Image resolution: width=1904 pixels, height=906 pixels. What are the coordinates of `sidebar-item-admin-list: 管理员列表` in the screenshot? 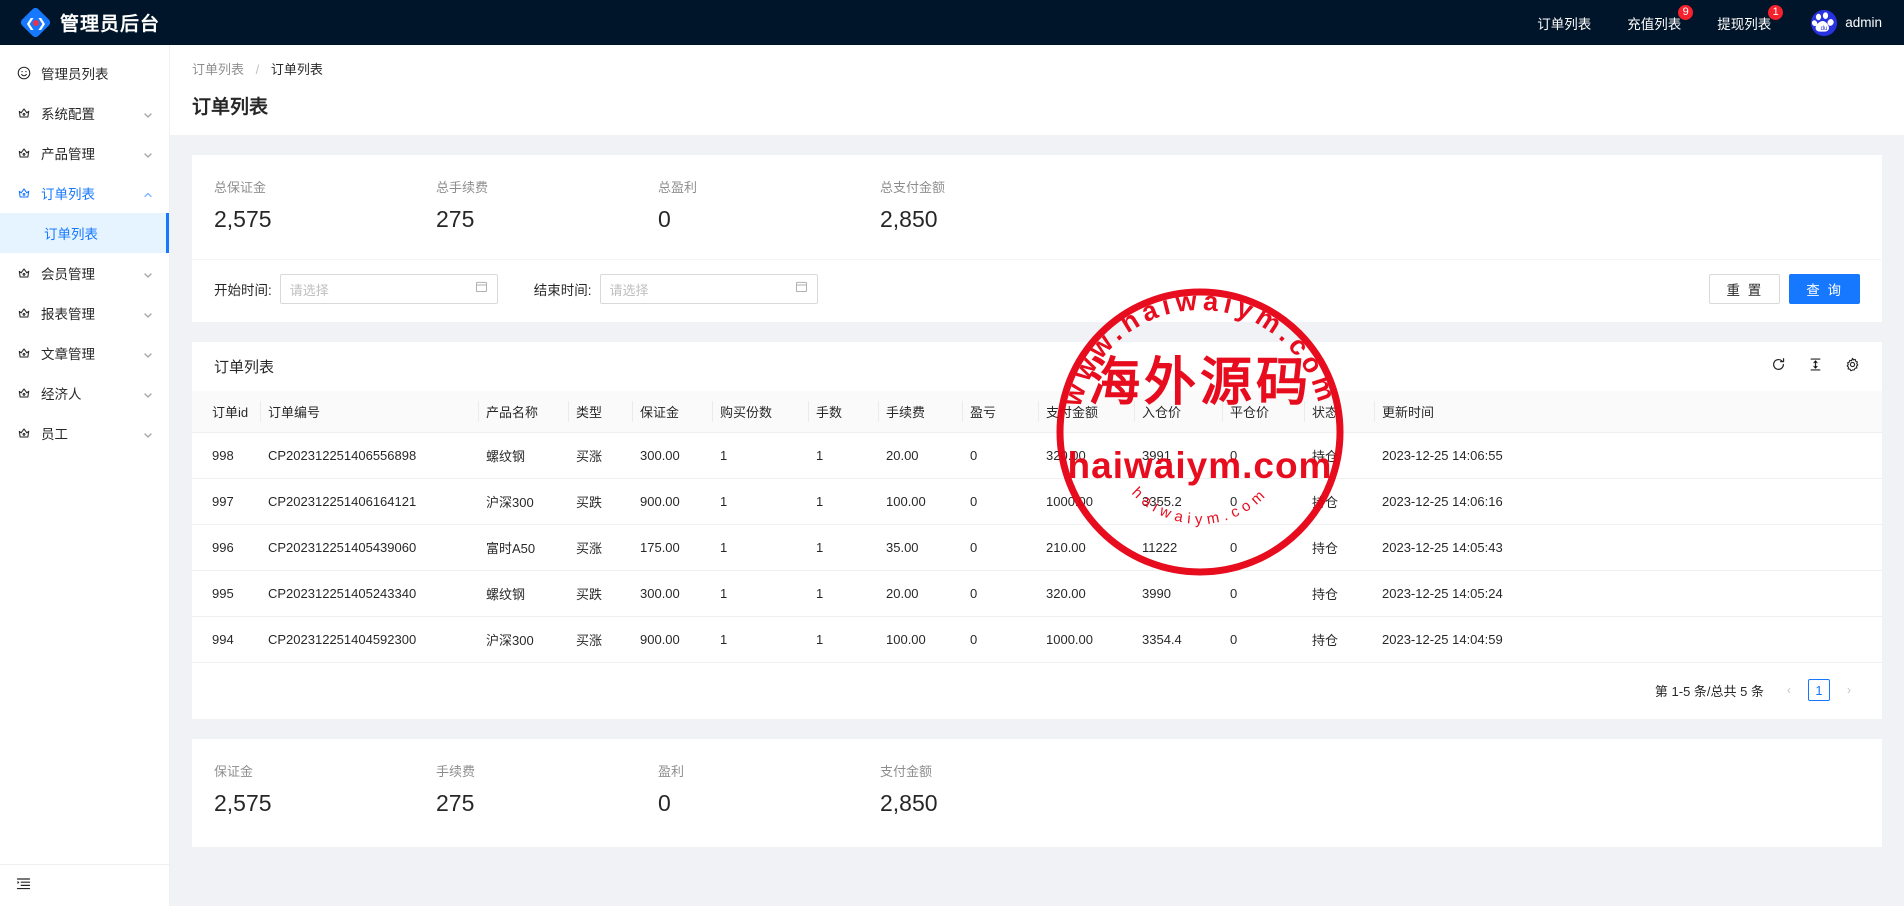 It's located at (84, 73).